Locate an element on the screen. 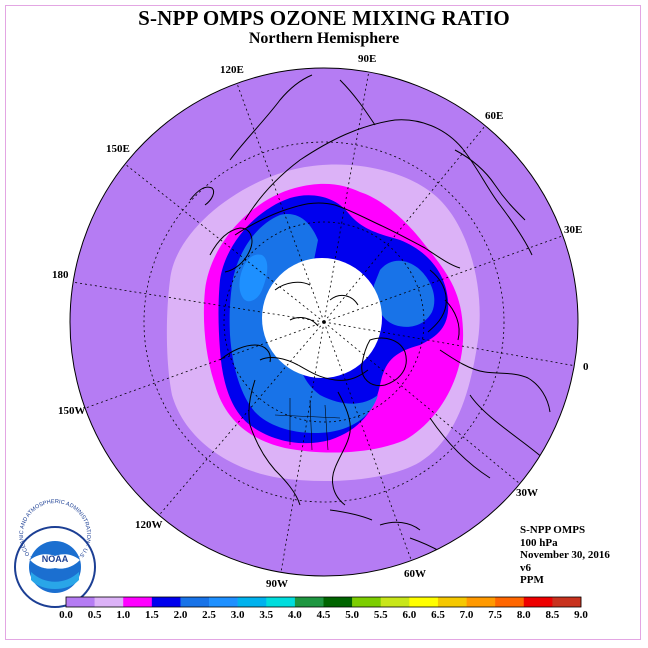  map-subtitle: Northern Hemisphere is located at coordinates (324, 38).